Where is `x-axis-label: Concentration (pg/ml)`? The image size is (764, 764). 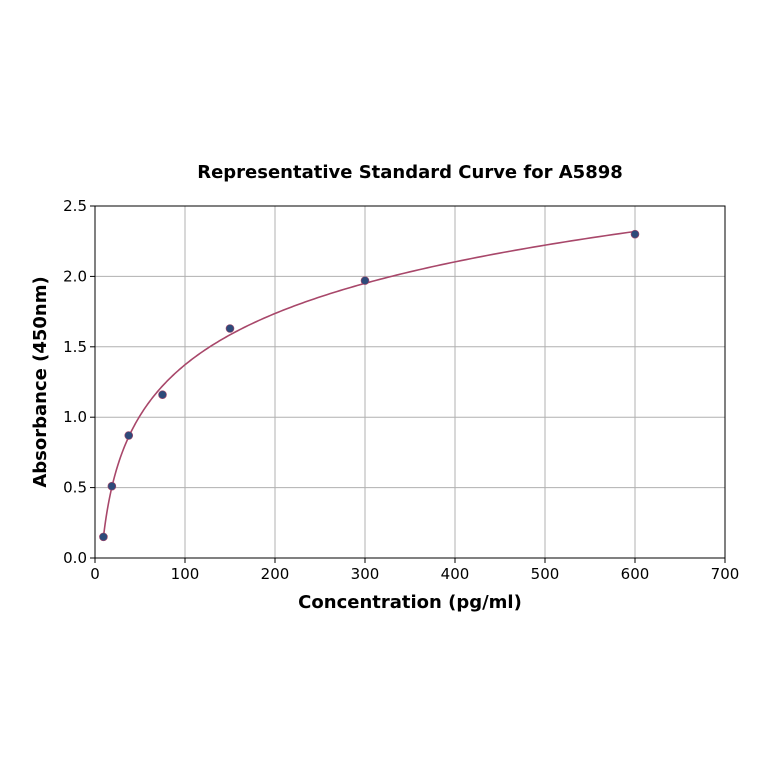 x-axis-label: Concentration (pg/ml) is located at coordinates (410, 602).